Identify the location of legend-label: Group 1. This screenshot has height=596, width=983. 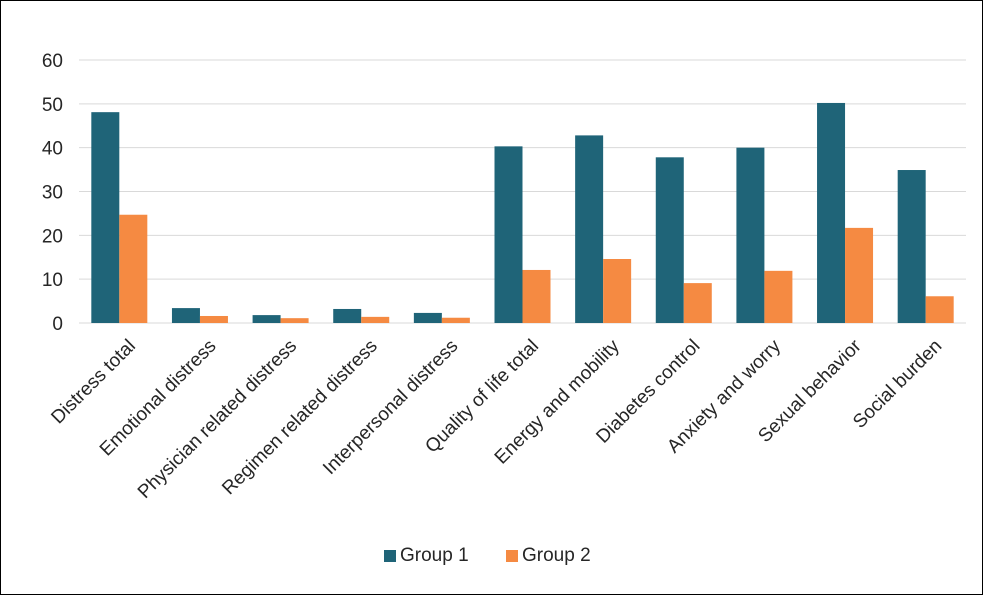
(434, 555).